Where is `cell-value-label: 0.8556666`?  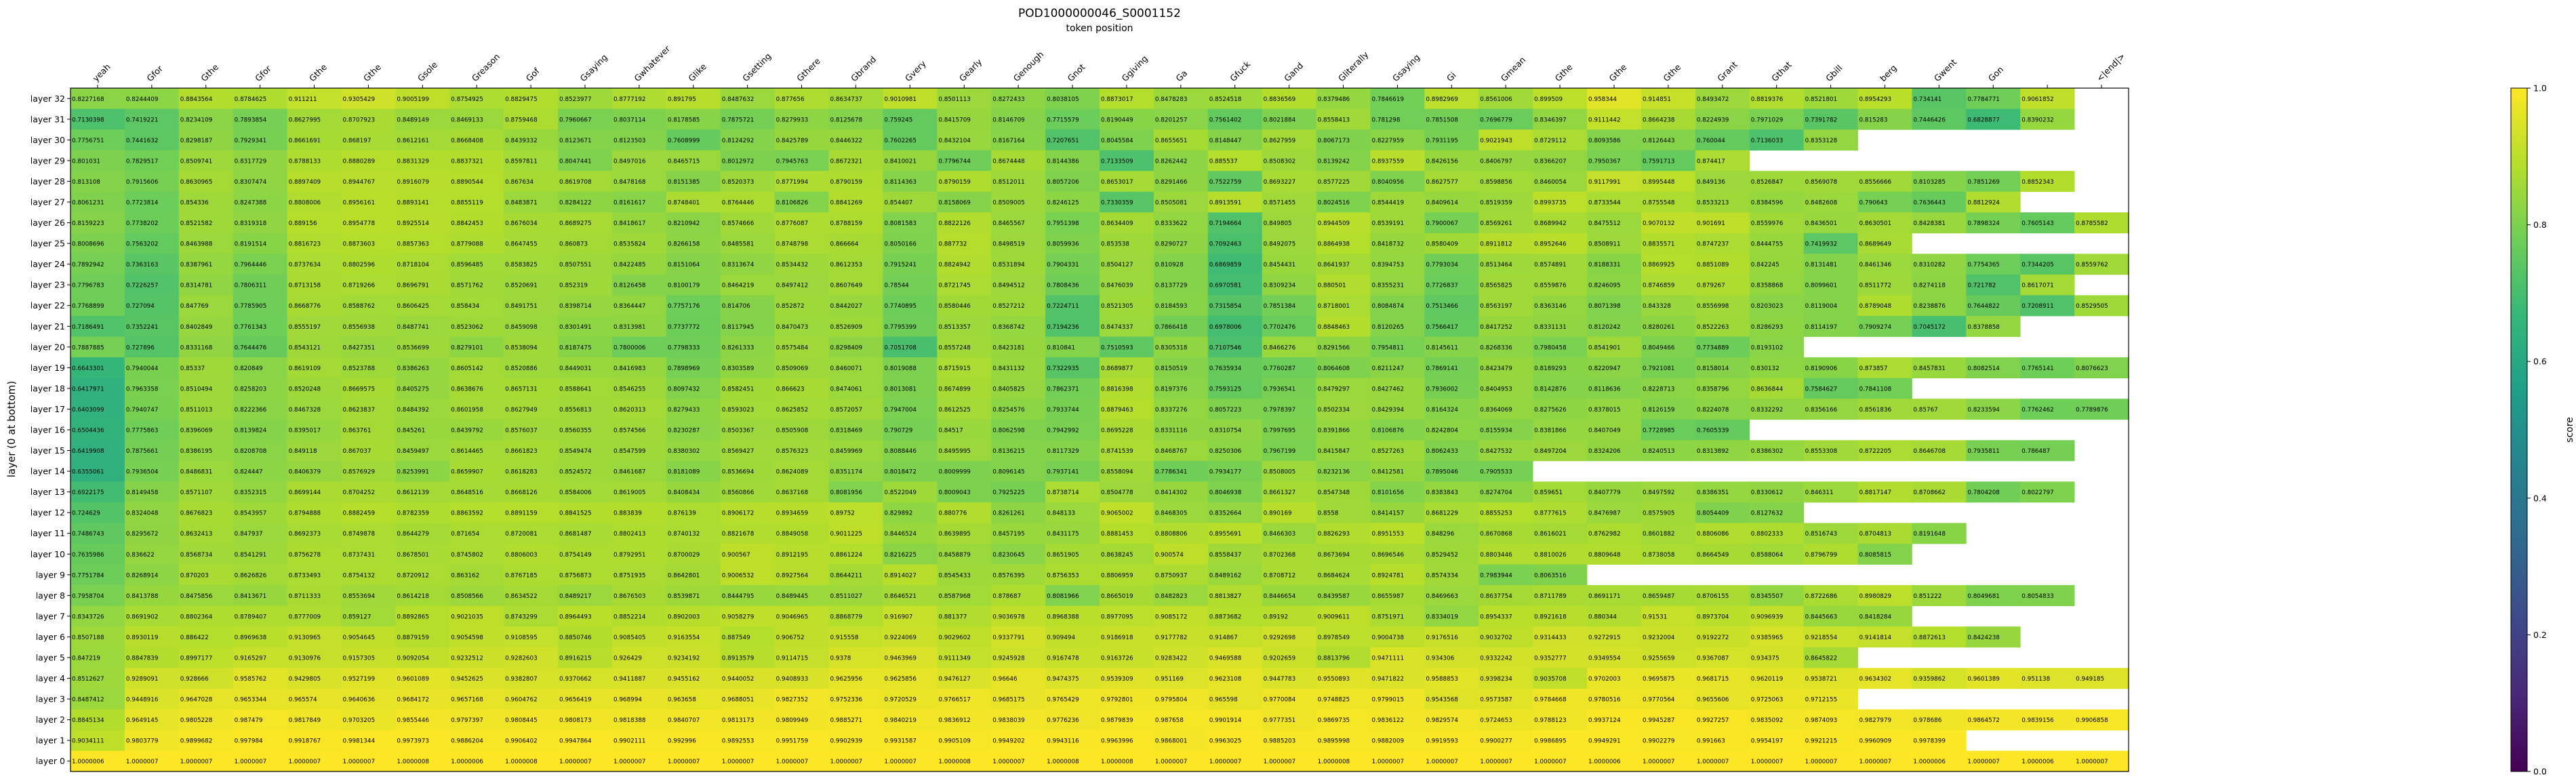
cell-value-label: 0.8556666 is located at coordinates (1875, 182).